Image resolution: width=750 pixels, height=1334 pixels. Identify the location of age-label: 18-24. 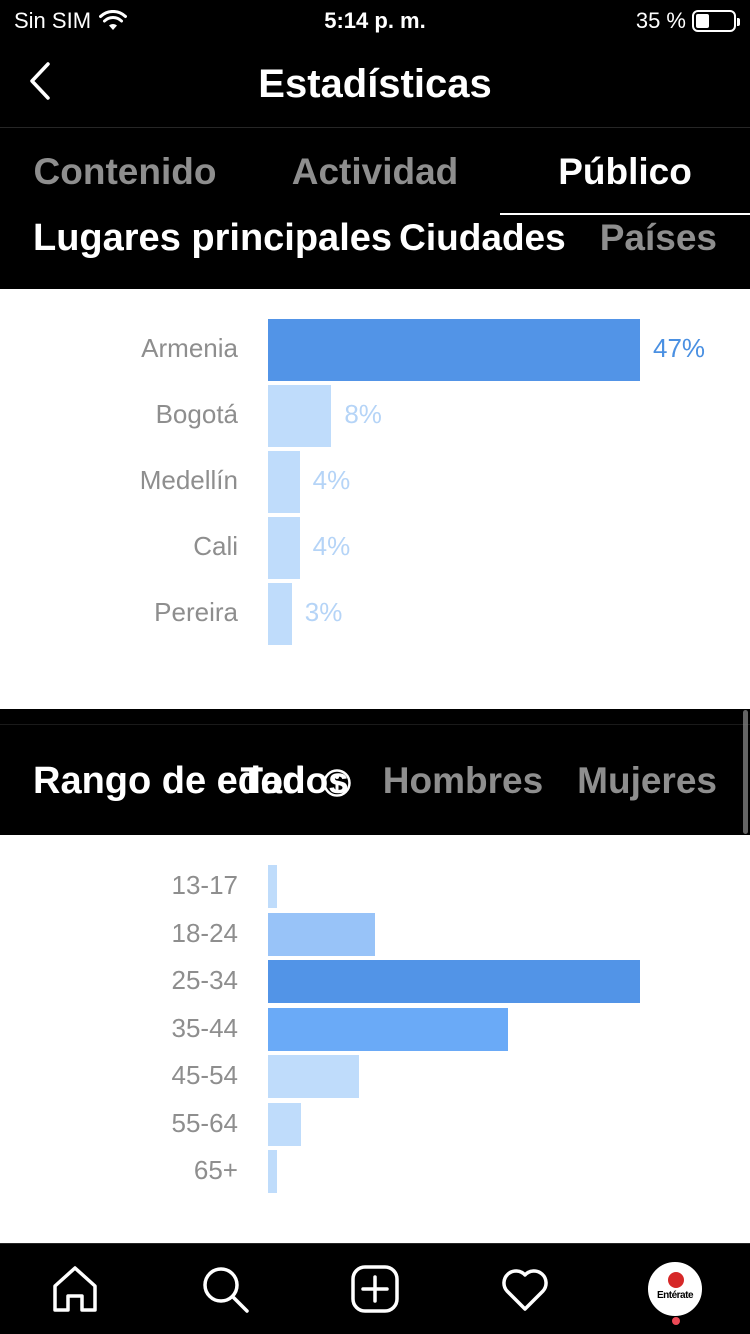
(205, 932).